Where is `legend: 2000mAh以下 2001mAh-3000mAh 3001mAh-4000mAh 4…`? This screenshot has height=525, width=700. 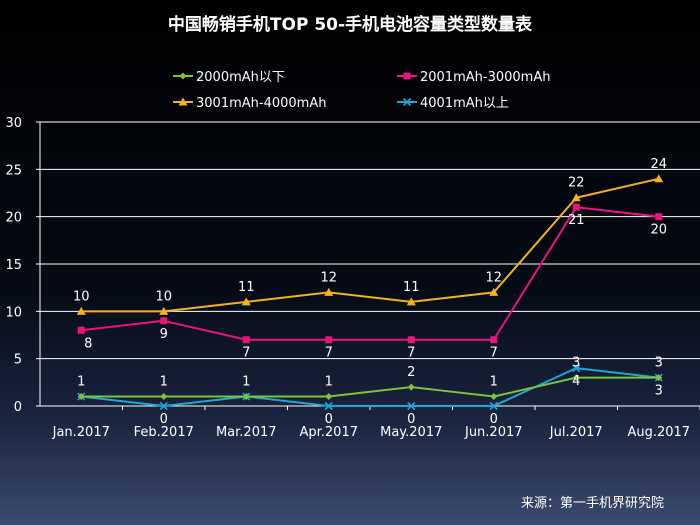 legend: 2000mAh以下 2001mAh-3000mAh 3001mAh-4000mAh 4… is located at coordinates (361, 90).